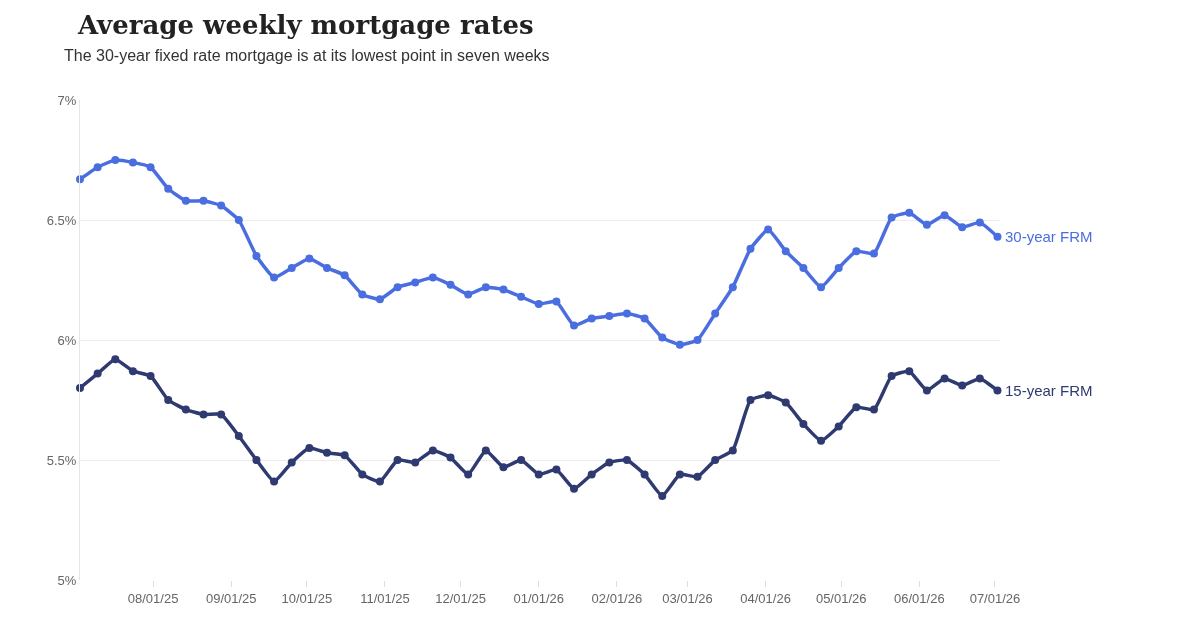  I want to click on x-tick-label: 02/01/26, so click(617, 598).